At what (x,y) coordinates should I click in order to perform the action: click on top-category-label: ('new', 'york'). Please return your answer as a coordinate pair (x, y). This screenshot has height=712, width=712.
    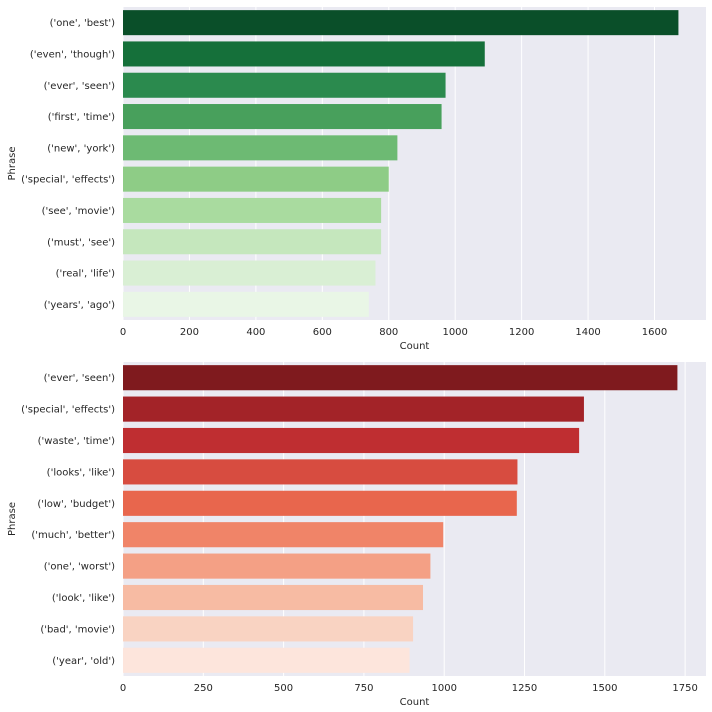
    Looking at the image, I should click on (81, 148).